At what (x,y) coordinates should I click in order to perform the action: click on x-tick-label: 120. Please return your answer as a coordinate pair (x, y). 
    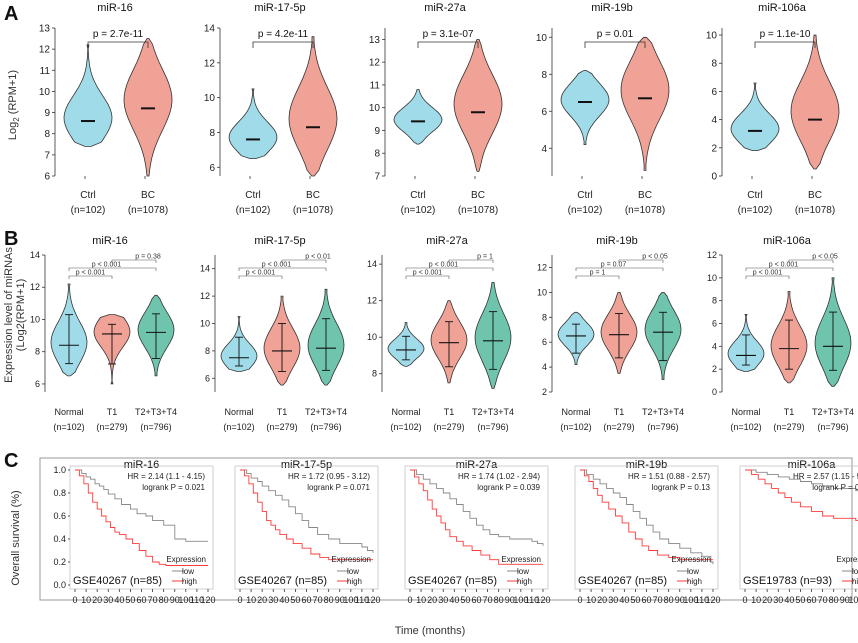
    Looking at the image, I should click on (542, 600).